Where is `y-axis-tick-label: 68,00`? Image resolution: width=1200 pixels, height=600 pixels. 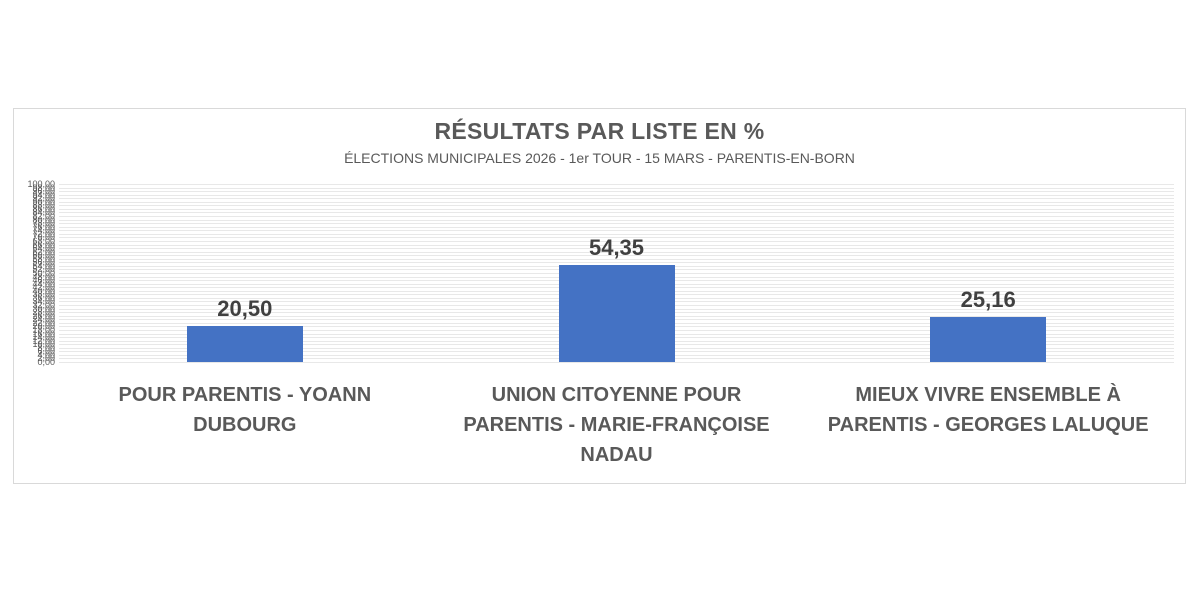 y-axis-tick-label: 68,00 is located at coordinates (43, 240).